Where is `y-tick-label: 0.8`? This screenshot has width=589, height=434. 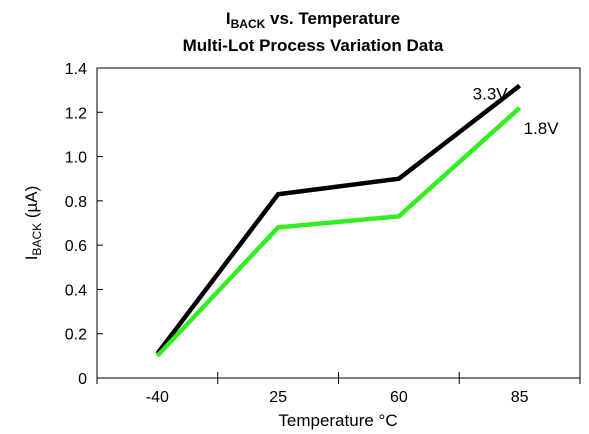 y-tick-label: 0.8 is located at coordinates (76, 202).